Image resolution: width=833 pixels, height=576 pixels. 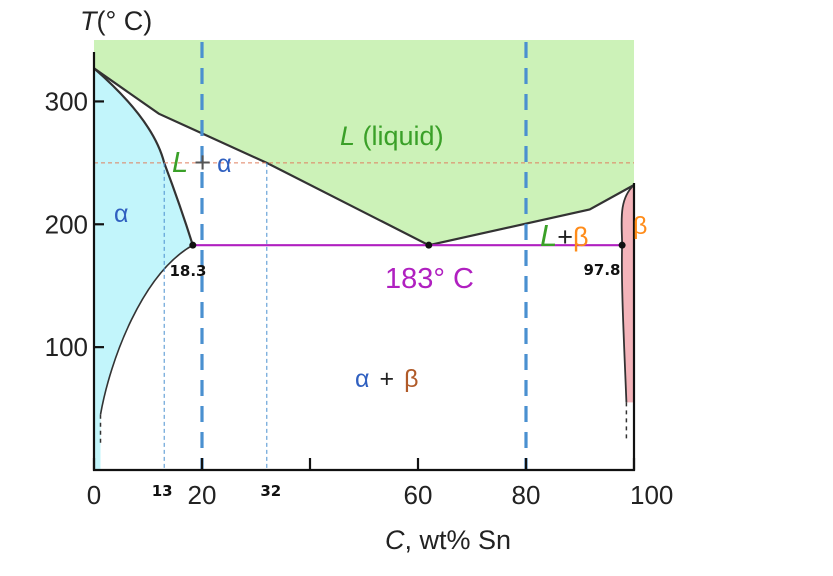 I want to click on label-32: 32, so click(x=270, y=491).